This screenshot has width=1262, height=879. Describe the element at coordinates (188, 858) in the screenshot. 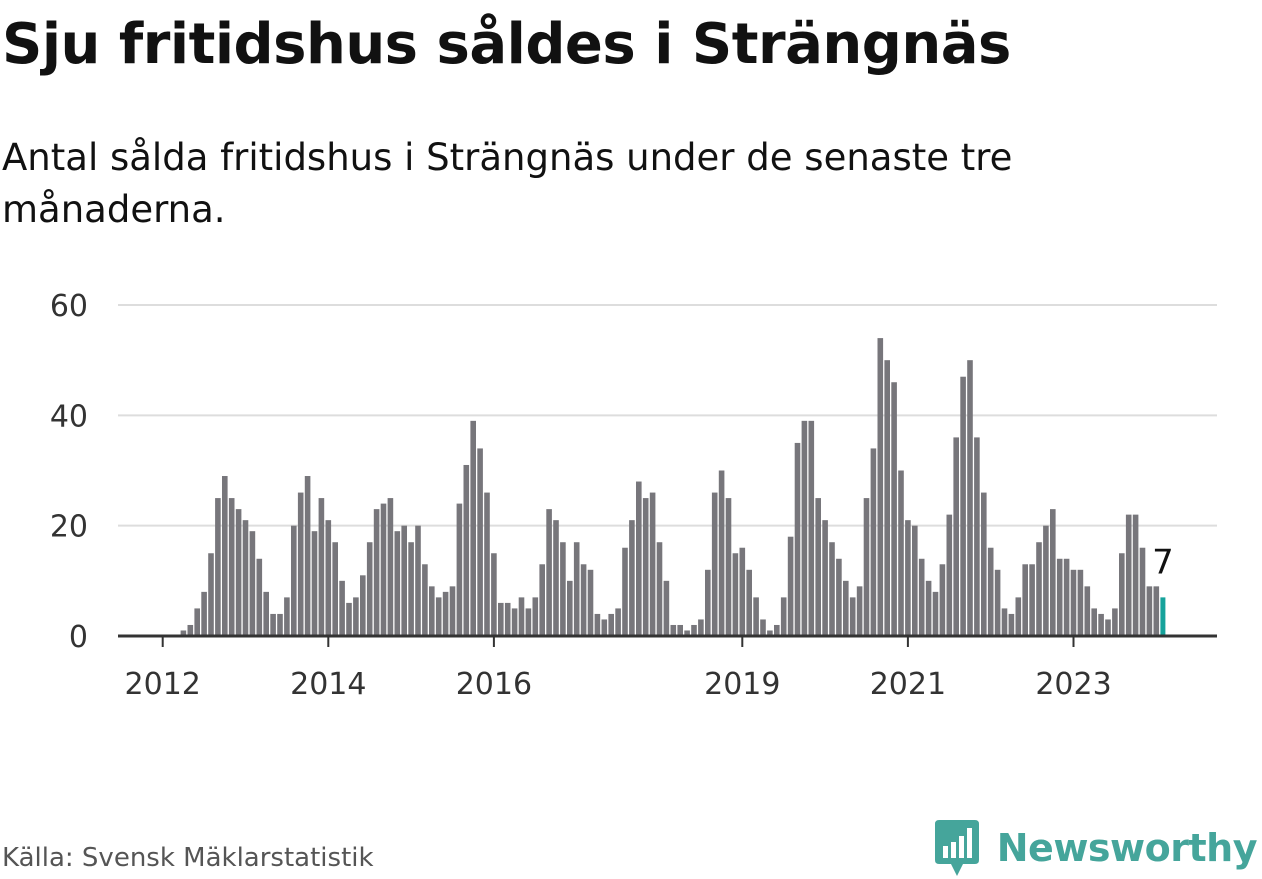

I see `source-note: Källa: Svensk Mäklarstatistik` at that location.